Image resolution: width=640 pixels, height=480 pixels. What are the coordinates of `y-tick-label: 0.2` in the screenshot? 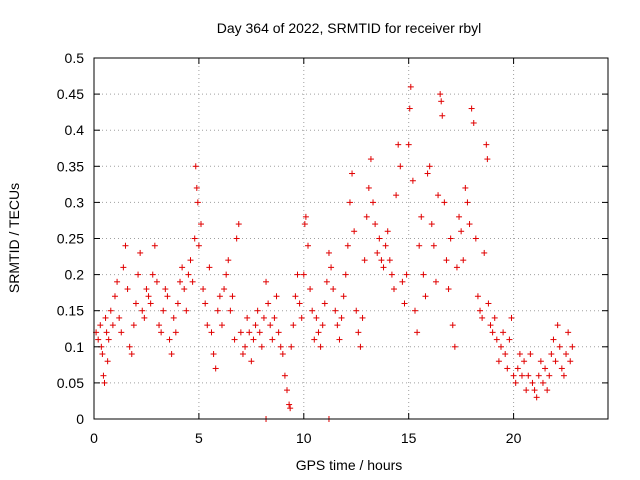 It's located at (75, 275).